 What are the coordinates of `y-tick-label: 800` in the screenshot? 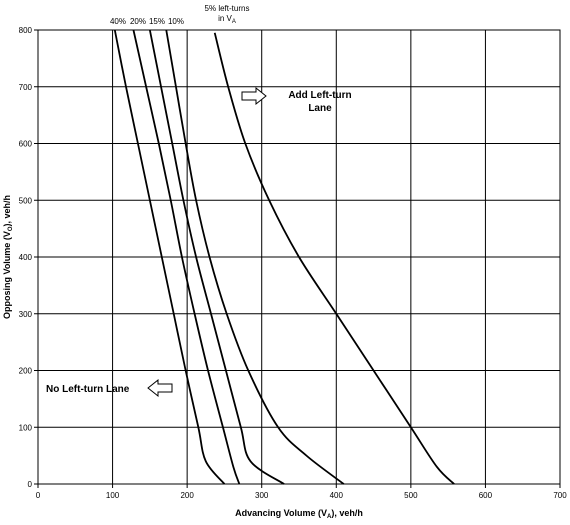 It's located at (26, 30).